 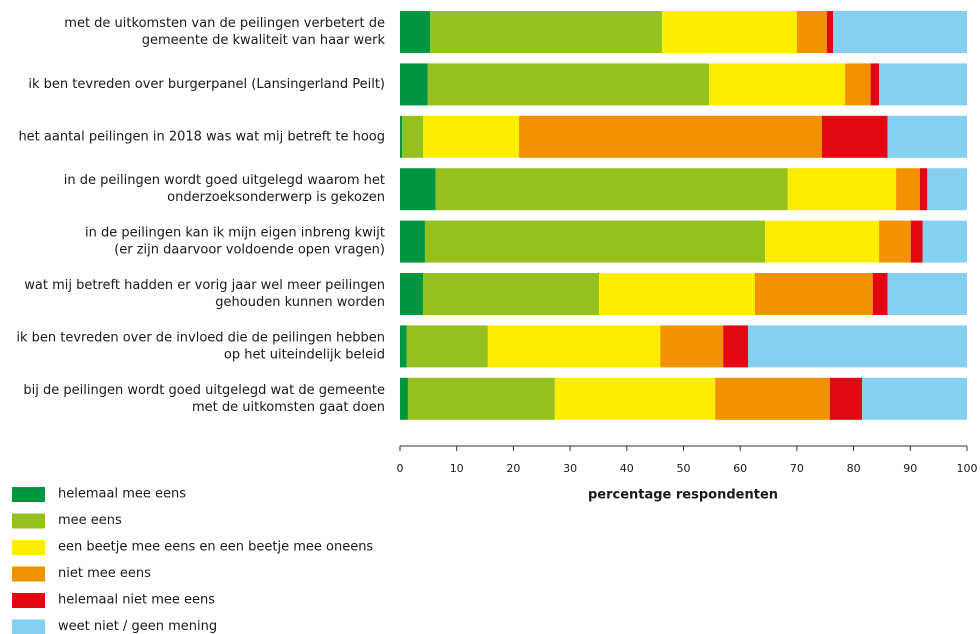 I want to click on x-tick-label: 70, so click(x=797, y=468).